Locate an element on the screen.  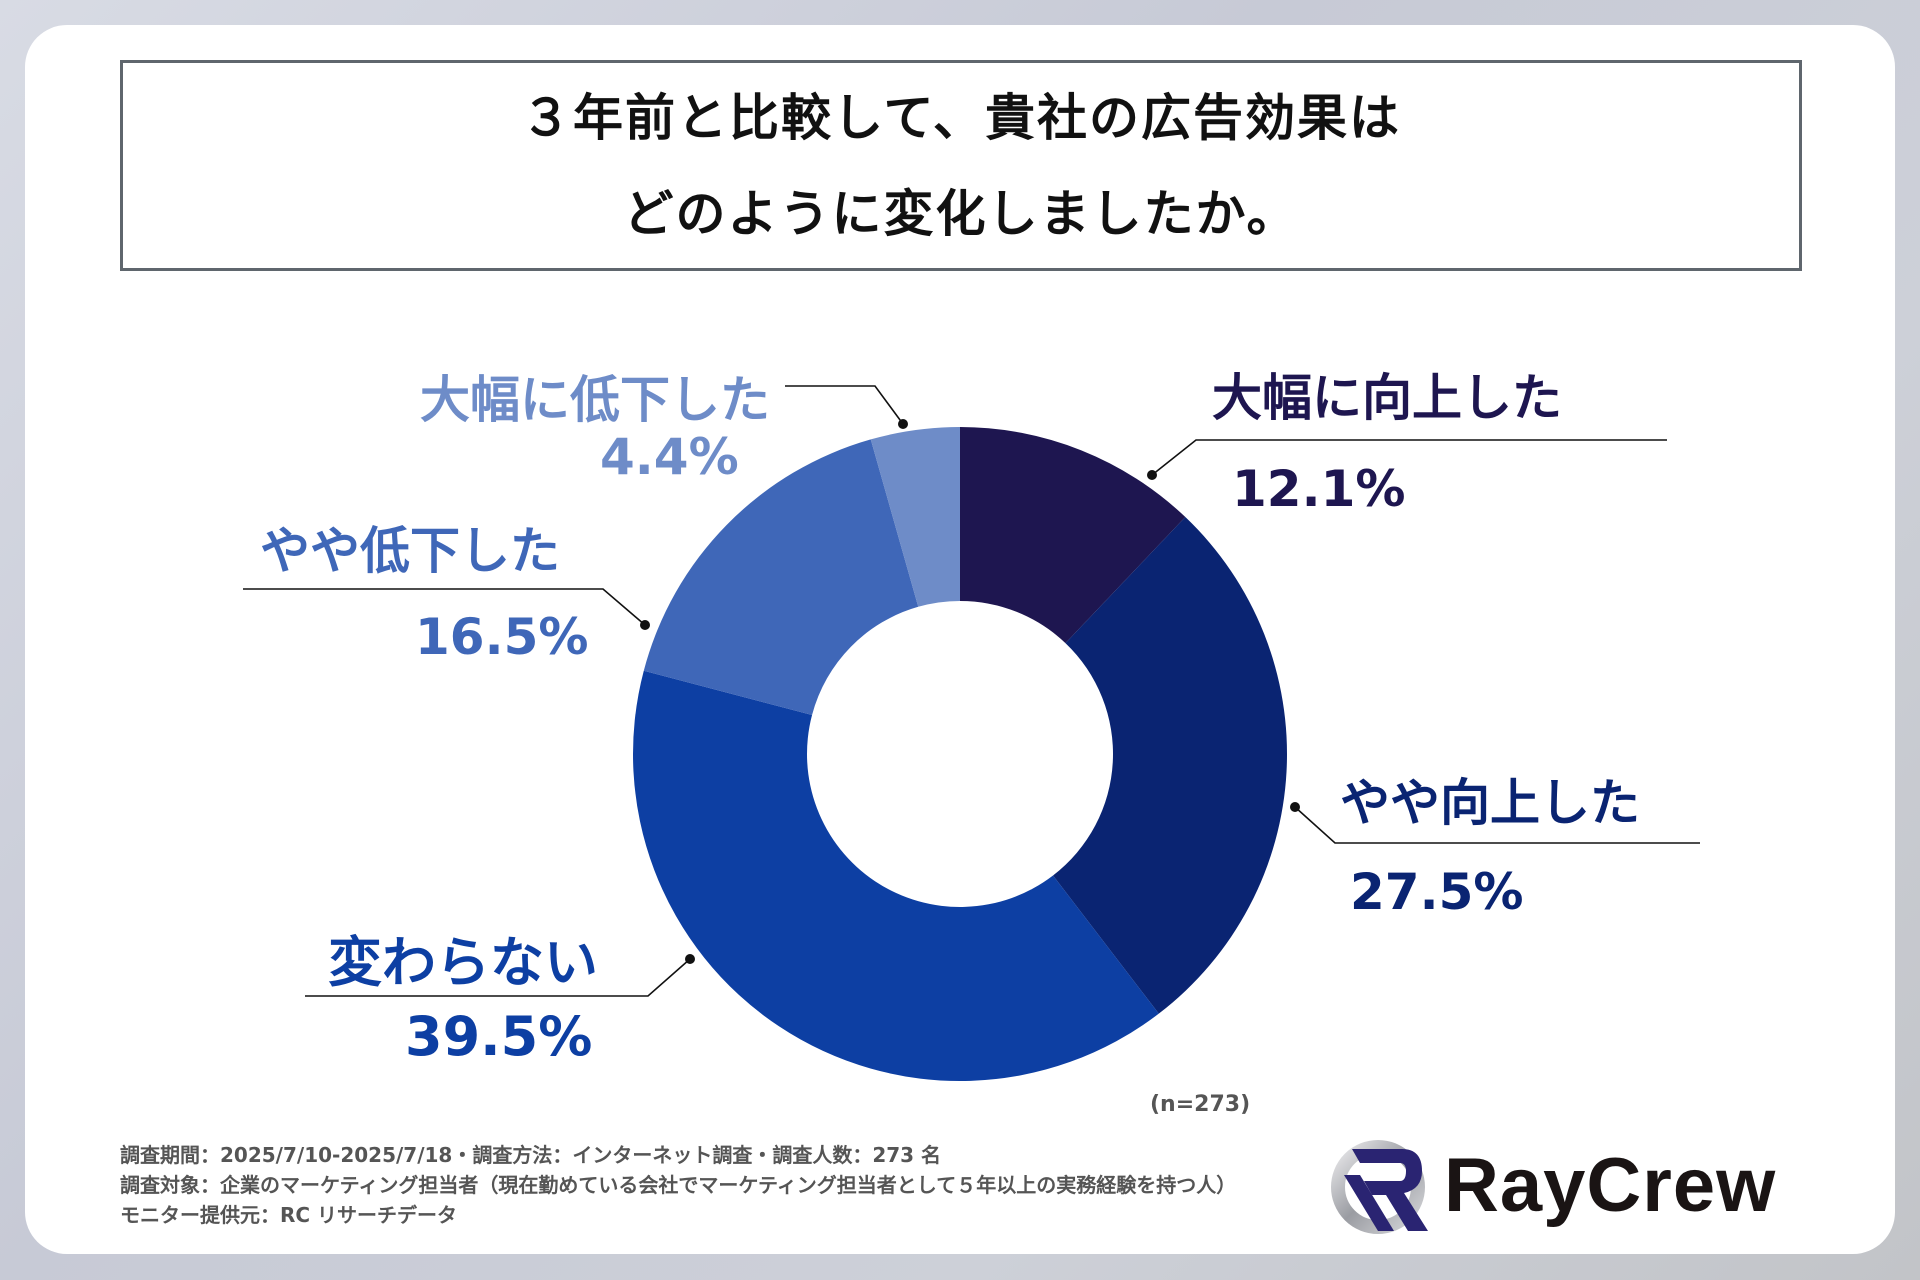
label-value-s2: 39.5% is located at coordinates (499, 1036).